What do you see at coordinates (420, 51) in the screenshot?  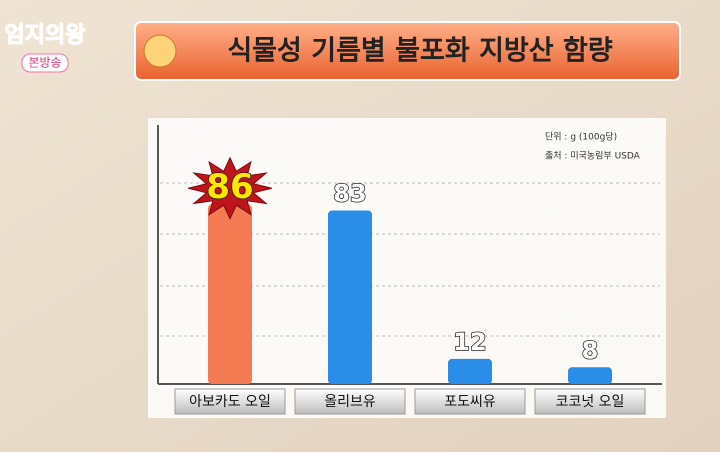 I see `chart-title: 식물성 기름별 불포화 지방산 함량` at bounding box center [420, 51].